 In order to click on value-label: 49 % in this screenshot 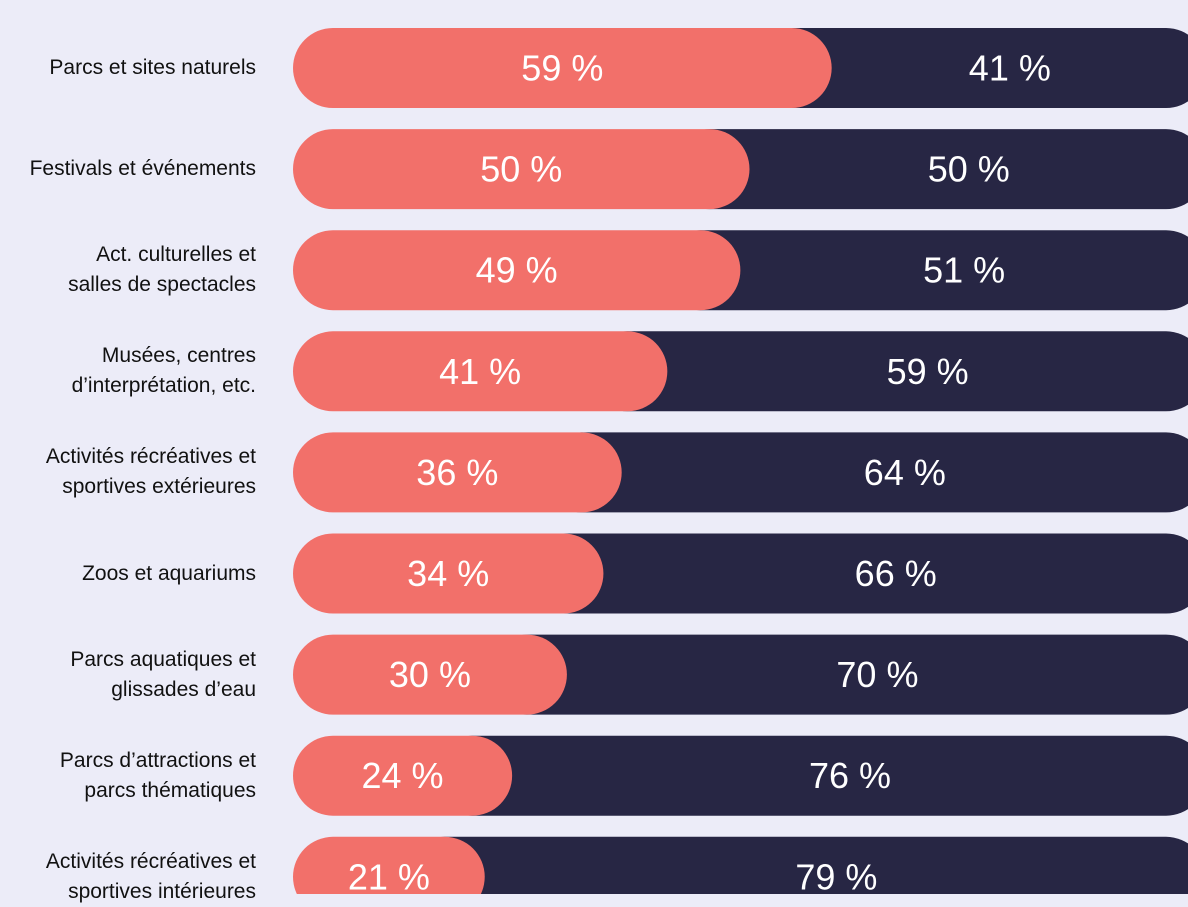, I will do `click(517, 270)`.